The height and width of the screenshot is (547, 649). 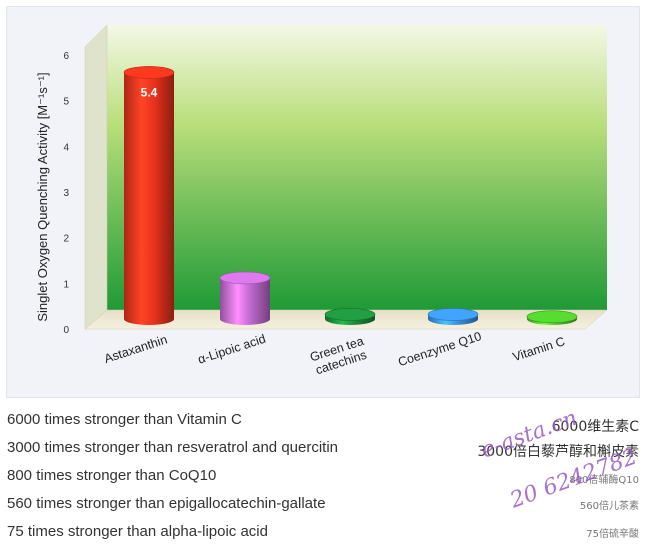 I want to click on cn-label-vitamin-c: 6000维生素C, so click(x=595, y=427).